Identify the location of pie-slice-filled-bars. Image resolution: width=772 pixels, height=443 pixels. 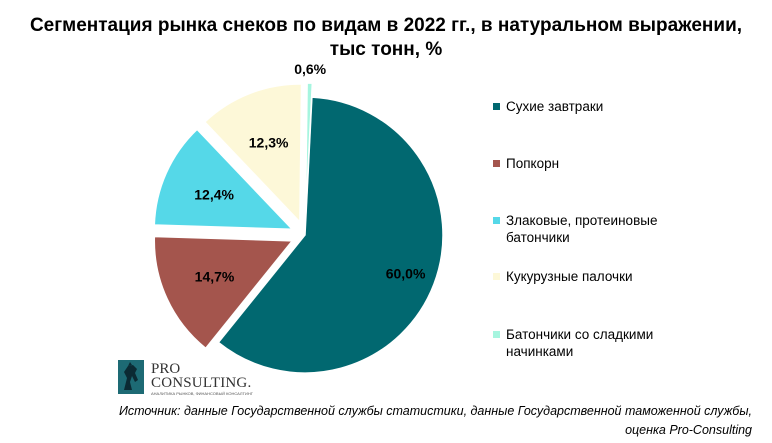
(309, 152).